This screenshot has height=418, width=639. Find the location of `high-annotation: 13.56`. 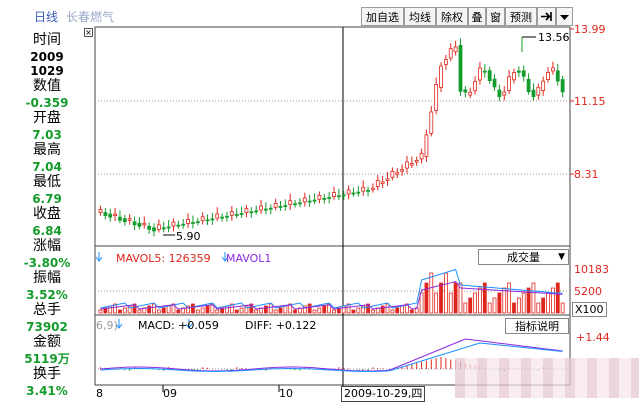

high-annotation: 13.56 is located at coordinates (554, 37).